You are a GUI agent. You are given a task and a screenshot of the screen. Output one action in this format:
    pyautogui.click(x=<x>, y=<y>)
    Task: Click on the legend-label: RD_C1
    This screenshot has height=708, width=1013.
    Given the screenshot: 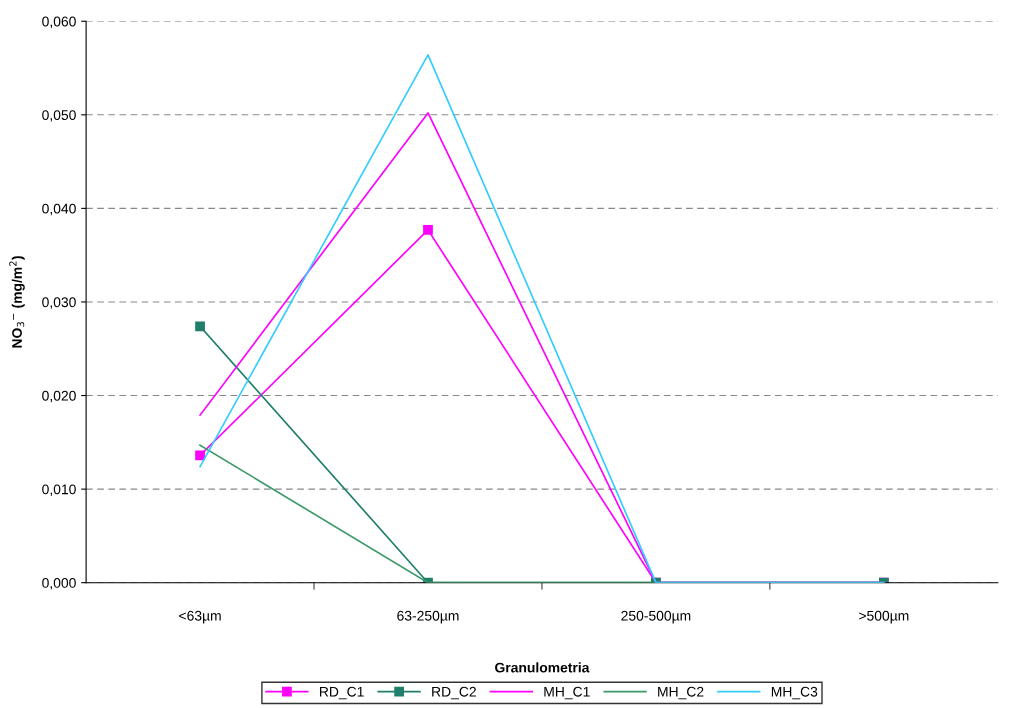 What is the action you would take?
    pyautogui.click(x=342, y=693)
    